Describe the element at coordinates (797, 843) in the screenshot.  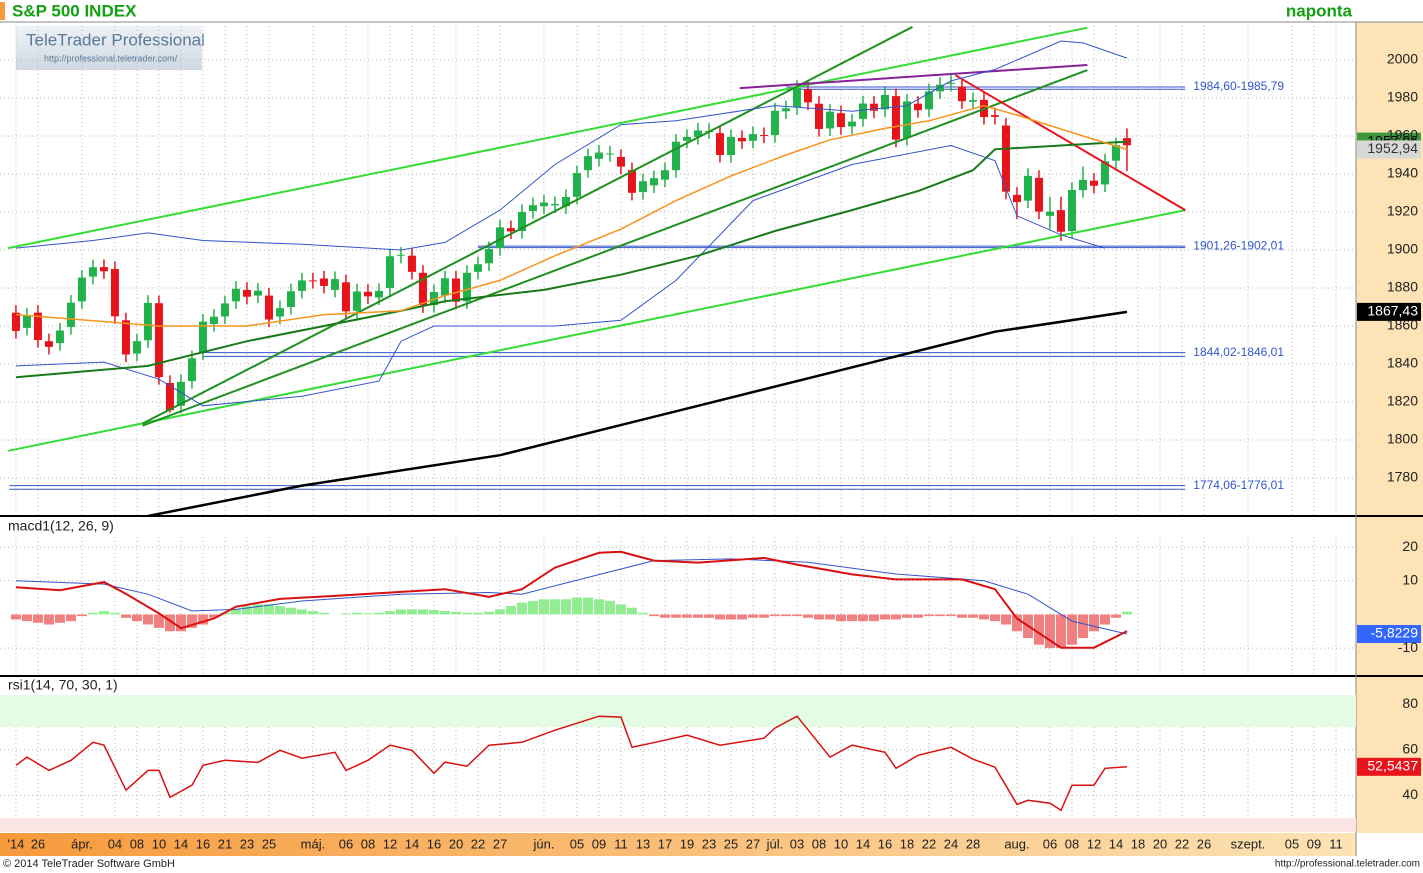
I see `x-tick-label: 03` at that location.